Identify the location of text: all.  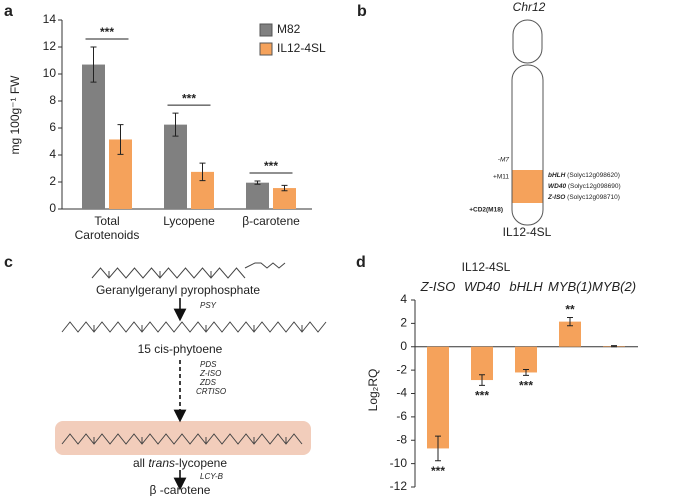
(140, 463).